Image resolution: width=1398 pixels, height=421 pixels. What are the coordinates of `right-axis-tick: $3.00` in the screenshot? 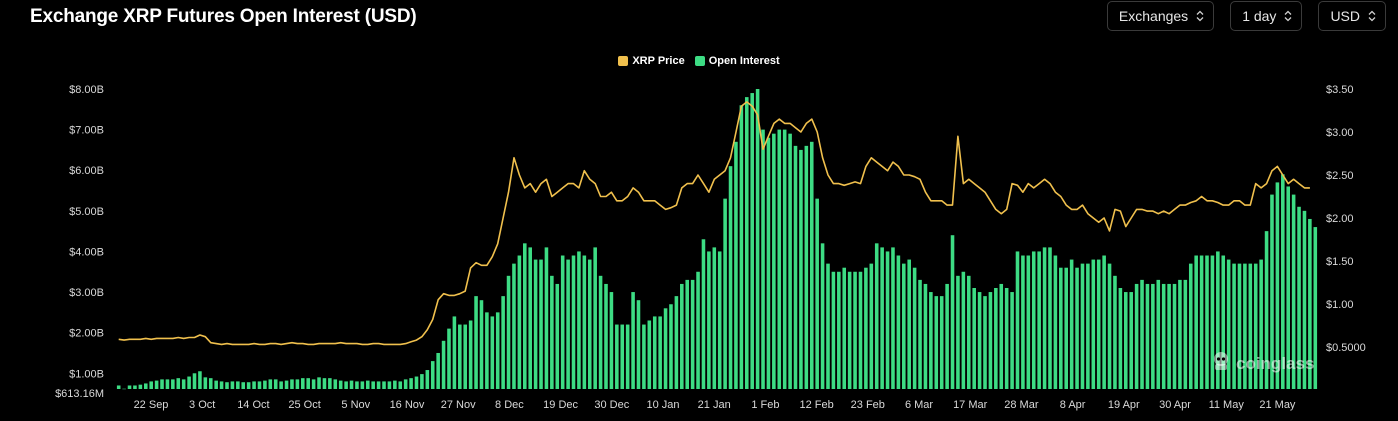 It's located at (1340, 133).